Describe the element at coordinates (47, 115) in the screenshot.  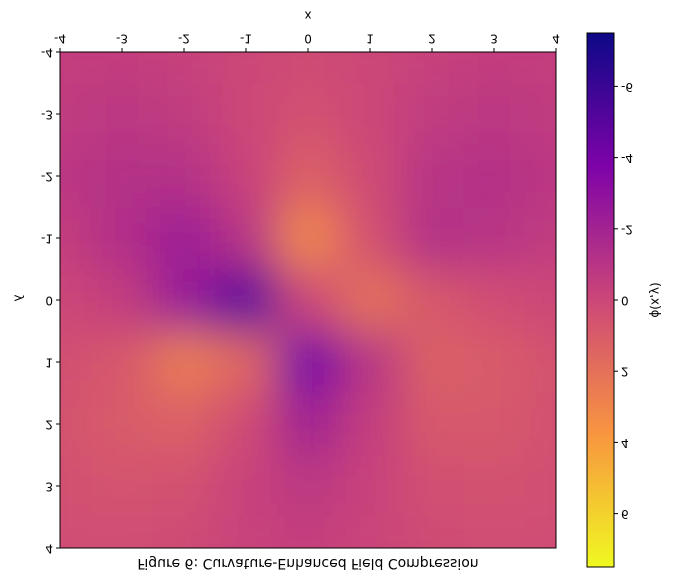
I see `y-tick-label: -3` at that location.